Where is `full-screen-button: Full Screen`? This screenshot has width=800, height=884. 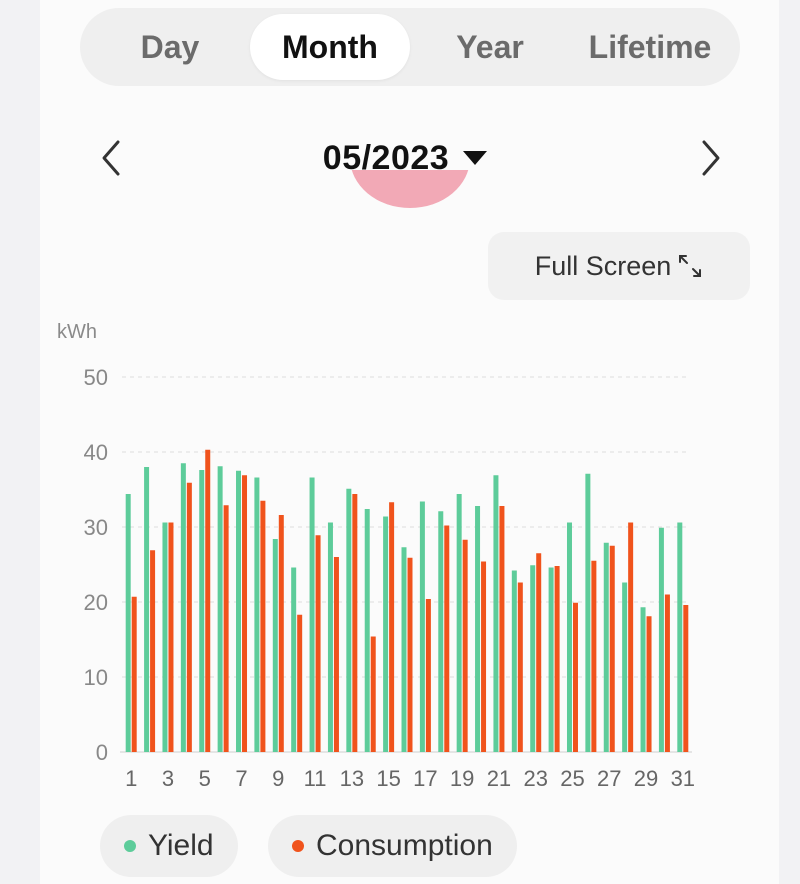 full-screen-button: Full Screen is located at coordinates (619, 266).